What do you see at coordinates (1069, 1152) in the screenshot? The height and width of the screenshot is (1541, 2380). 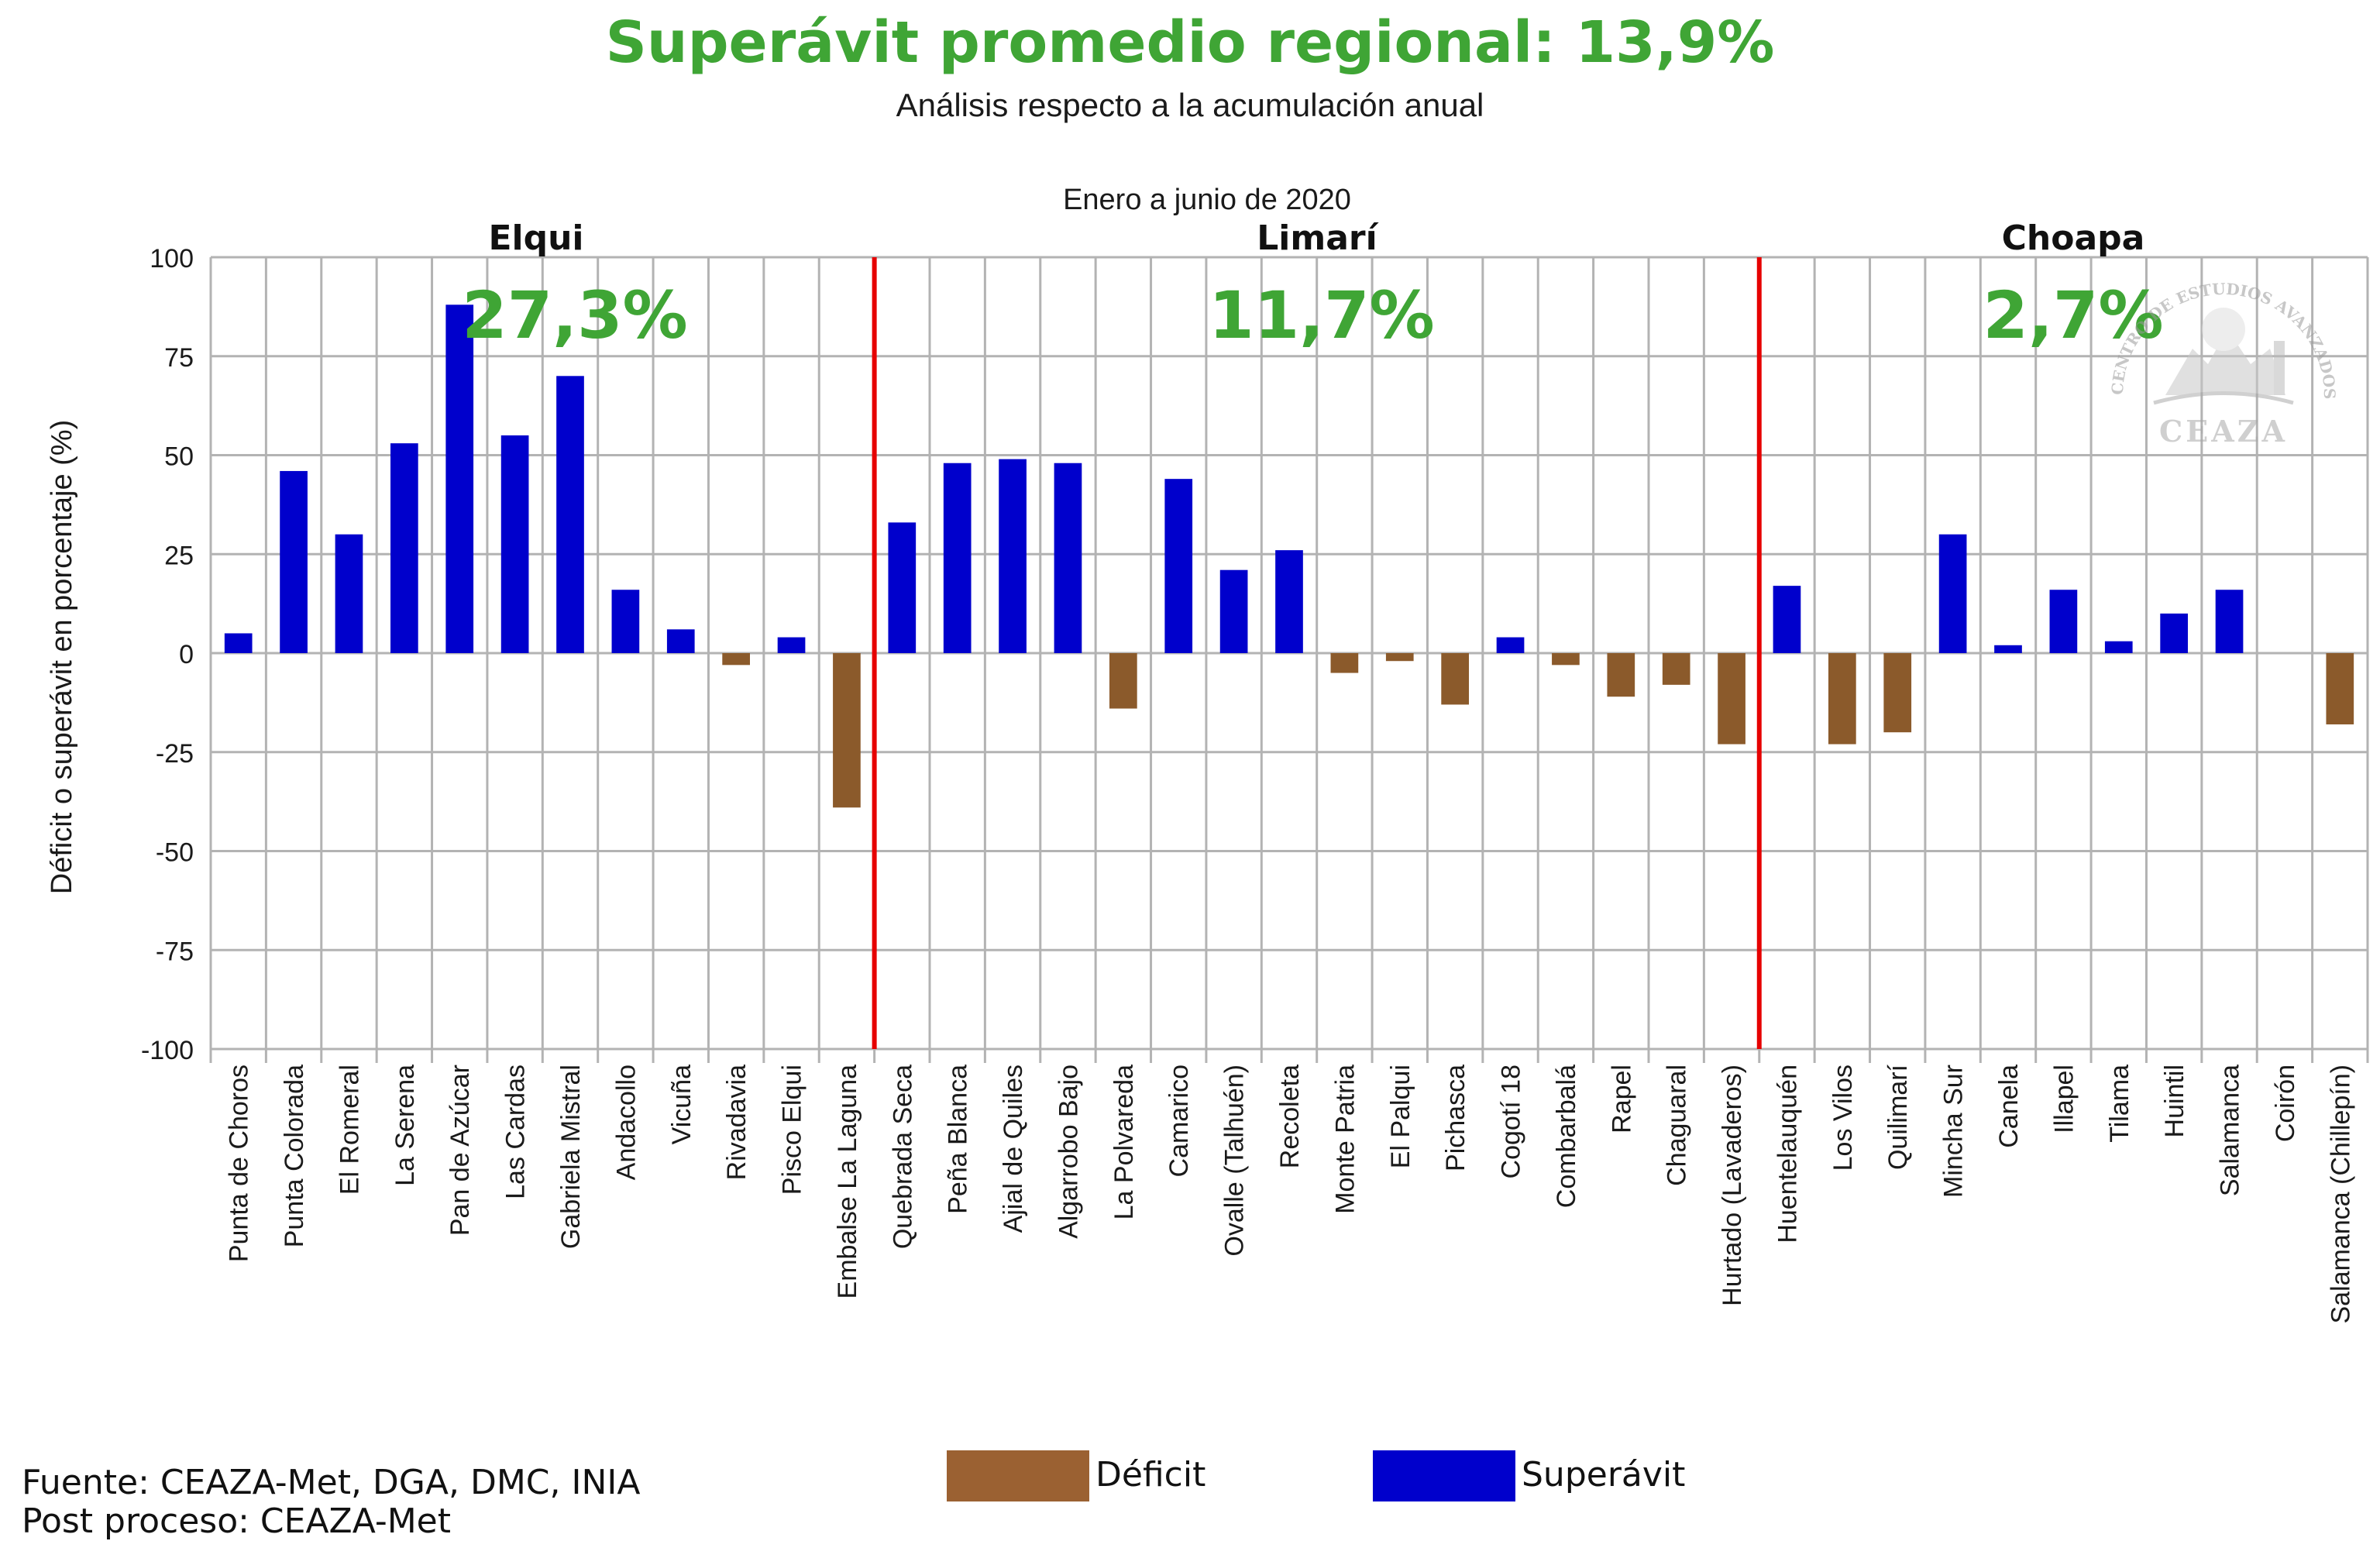 I see `x-tick-label: Algarrobo Bajo` at bounding box center [1069, 1152].